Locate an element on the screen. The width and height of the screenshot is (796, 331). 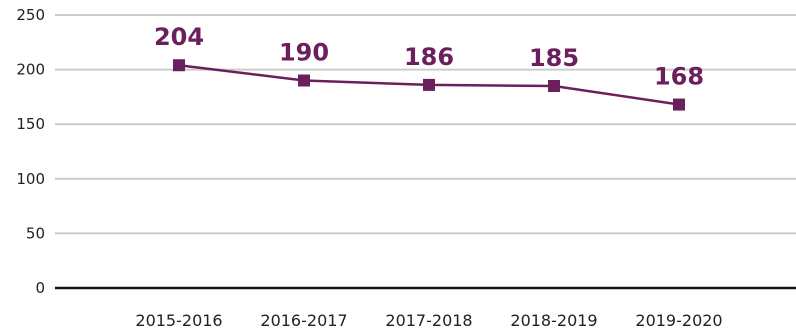
x-tick-label: 2017-2018 is located at coordinates (428, 320).